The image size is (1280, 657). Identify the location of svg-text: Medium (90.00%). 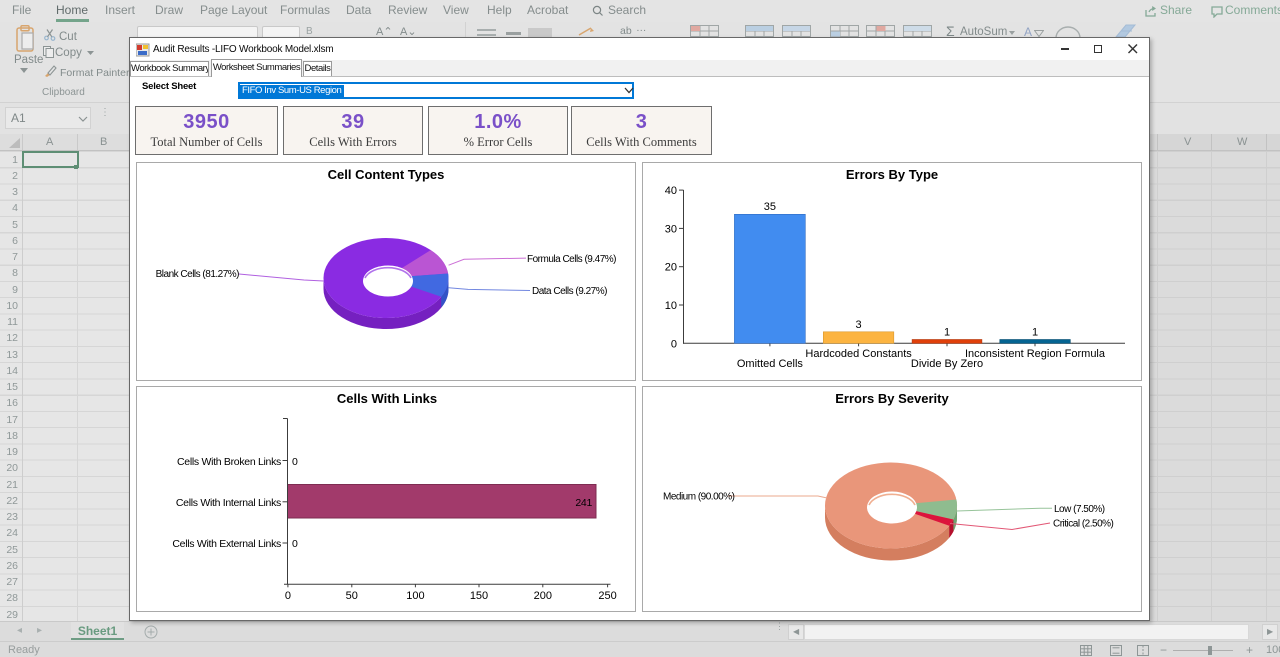
(699, 497).